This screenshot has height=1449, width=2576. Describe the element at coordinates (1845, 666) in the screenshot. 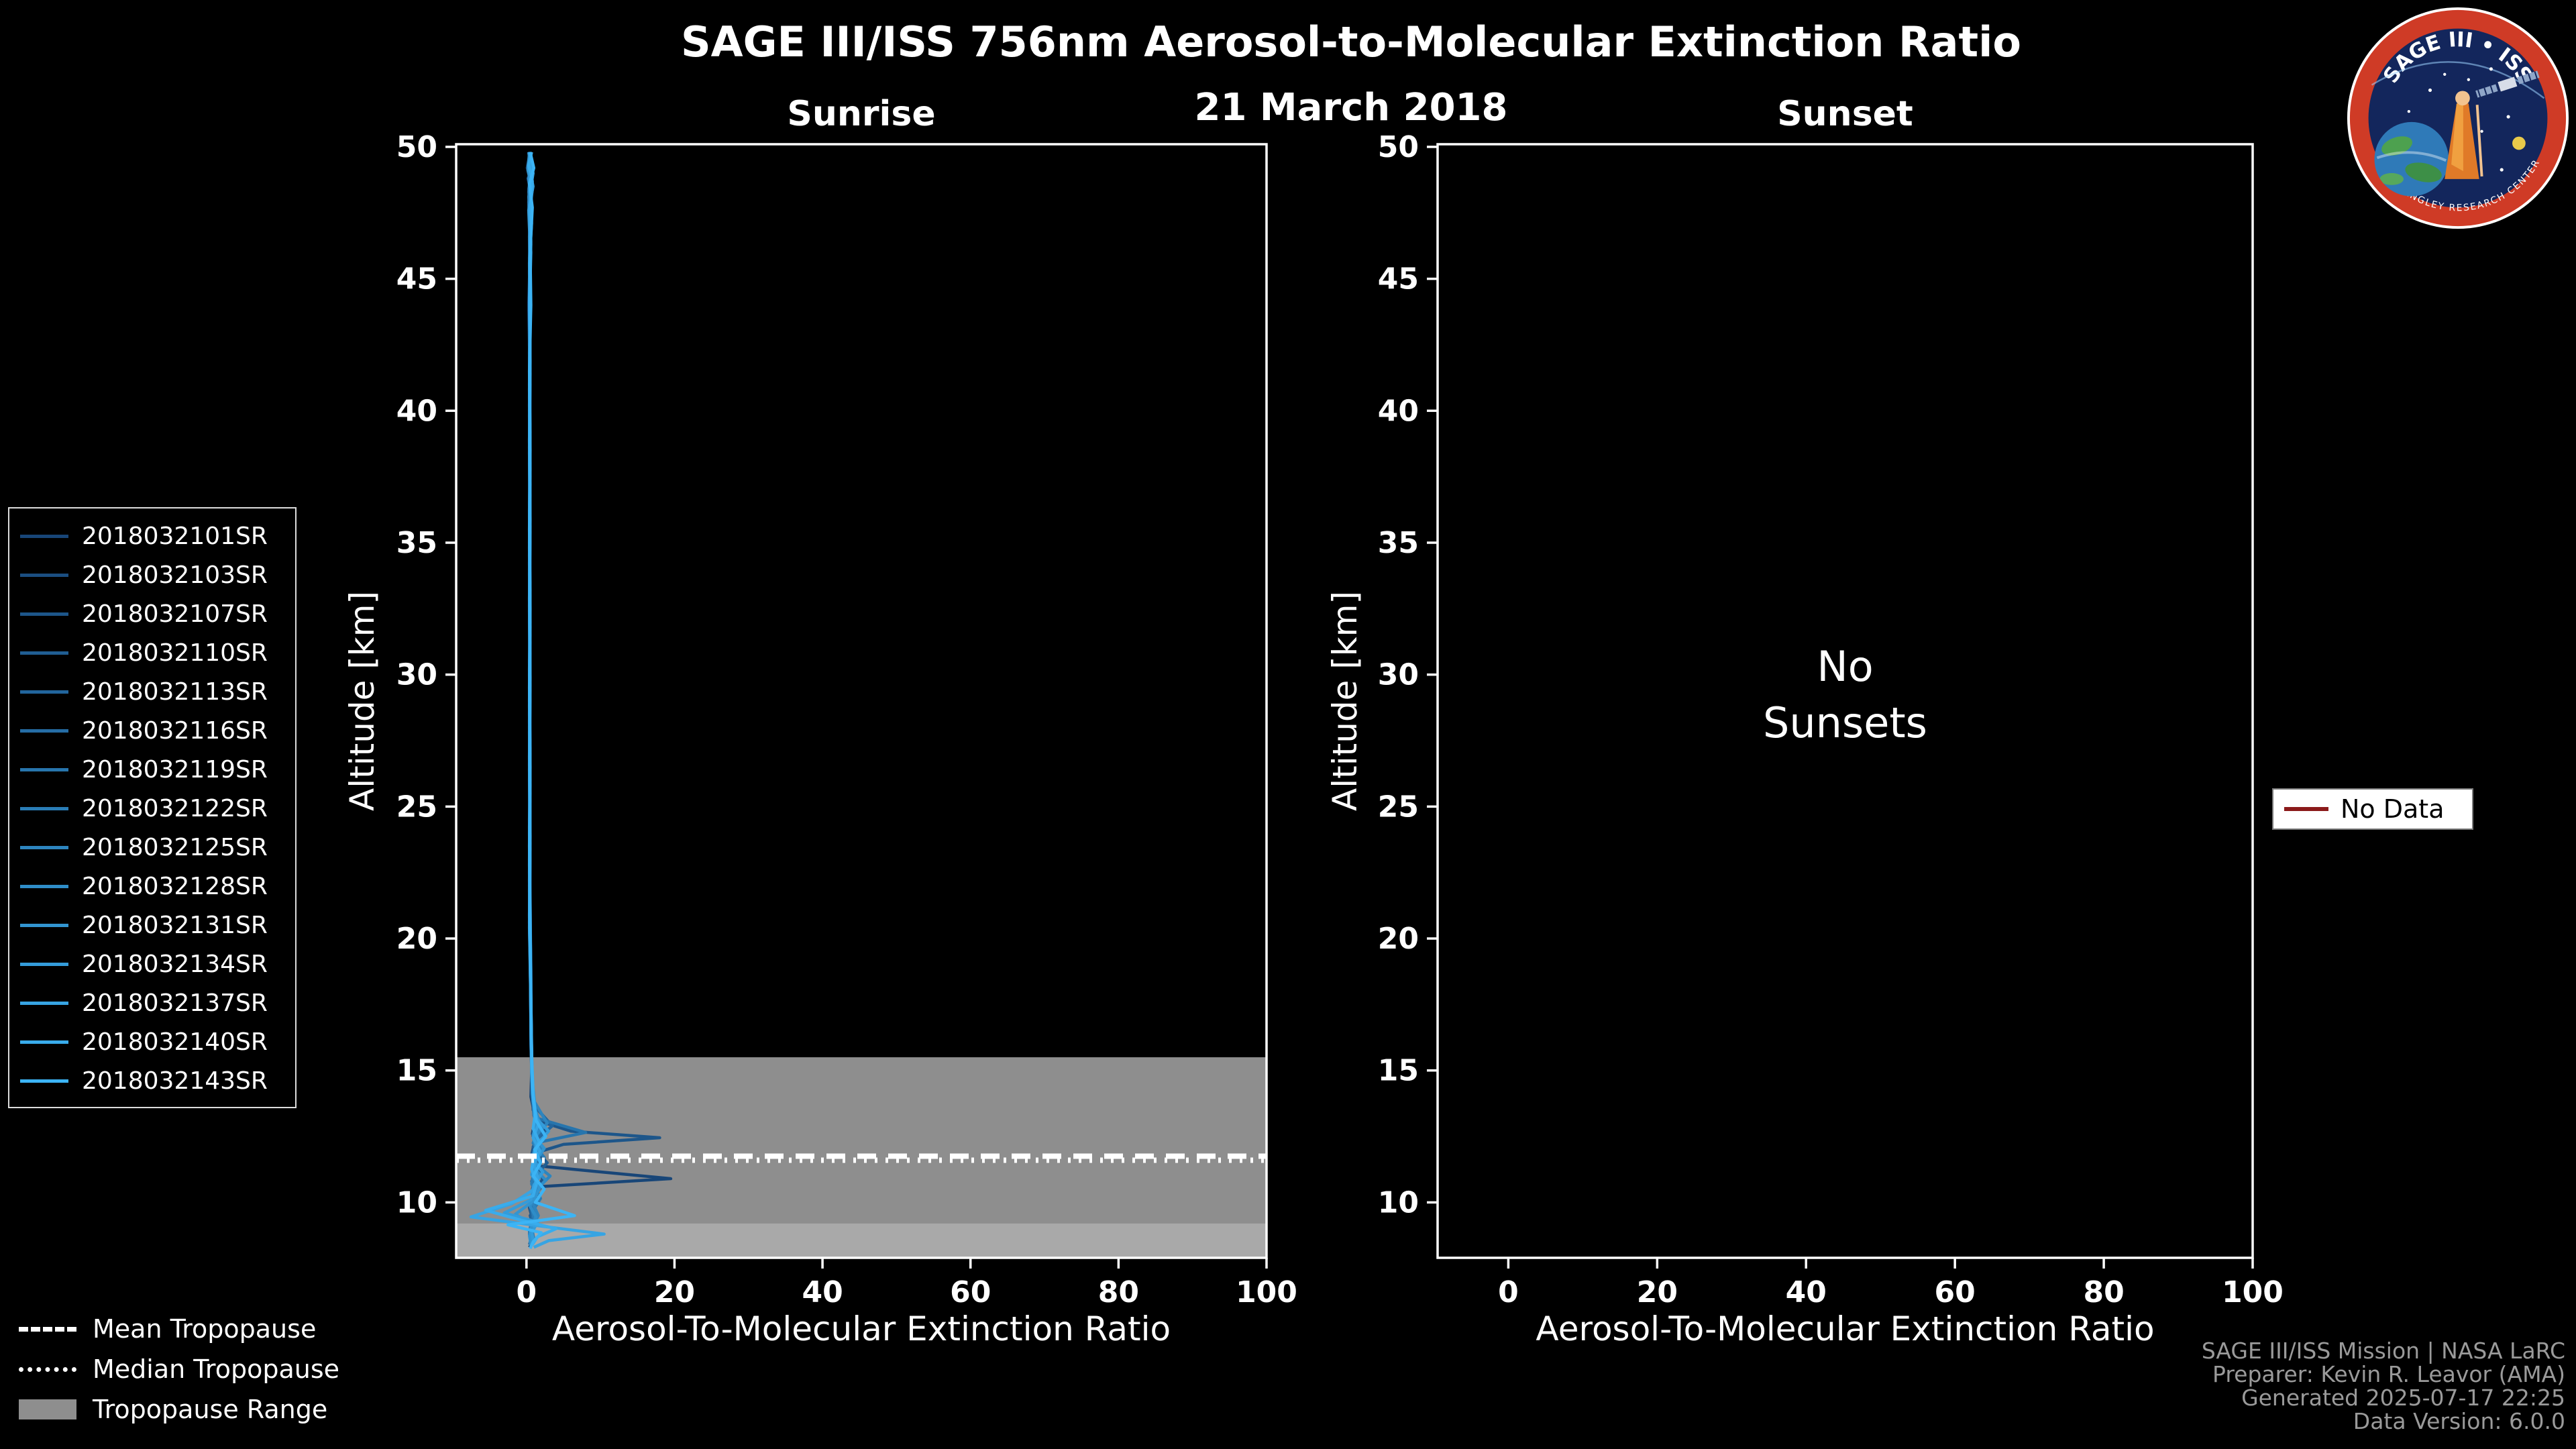

I see `no-sunsets-line1: No` at that location.